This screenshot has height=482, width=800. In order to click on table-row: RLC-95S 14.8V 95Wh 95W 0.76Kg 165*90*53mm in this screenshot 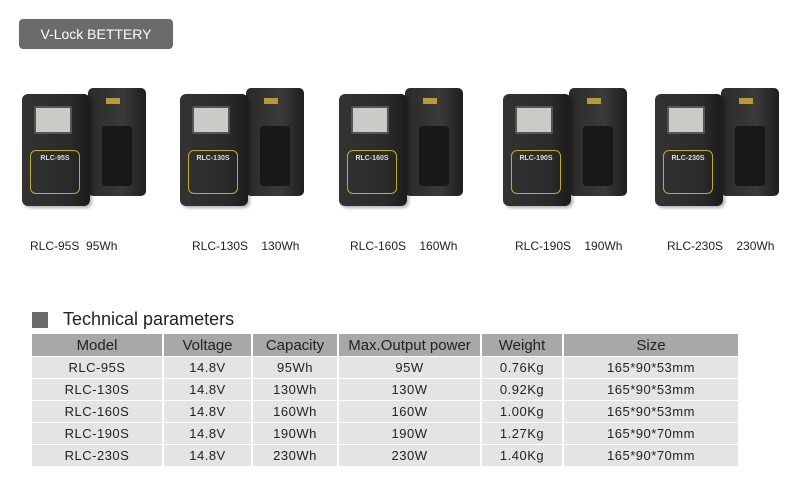, I will do `click(385, 367)`.